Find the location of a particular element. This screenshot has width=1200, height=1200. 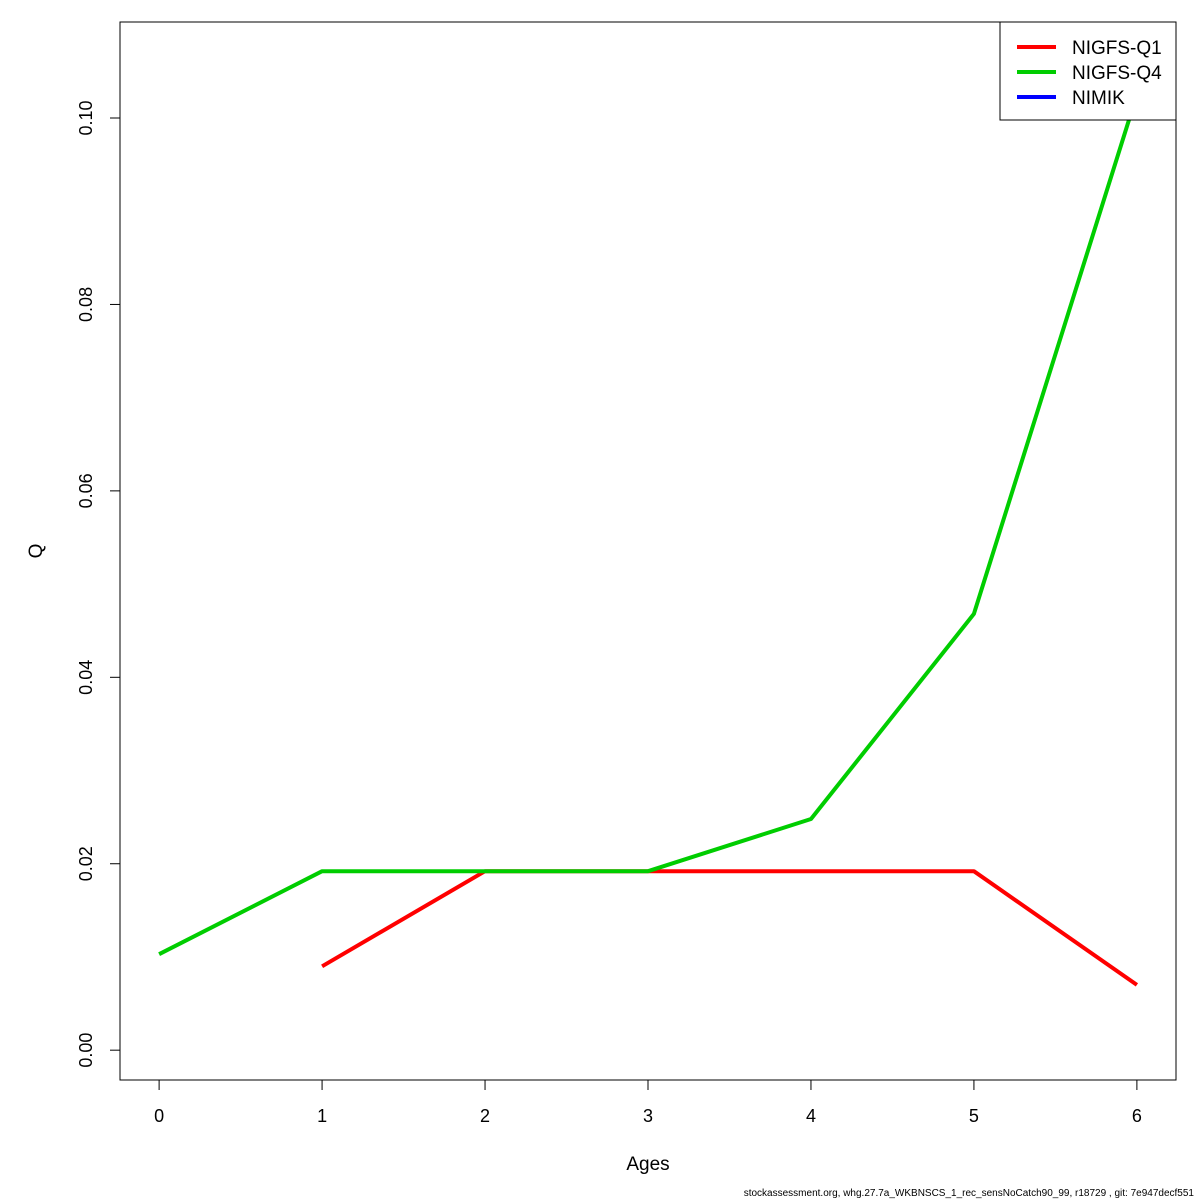

legend-label: NIMIK is located at coordinates (1098, 98).